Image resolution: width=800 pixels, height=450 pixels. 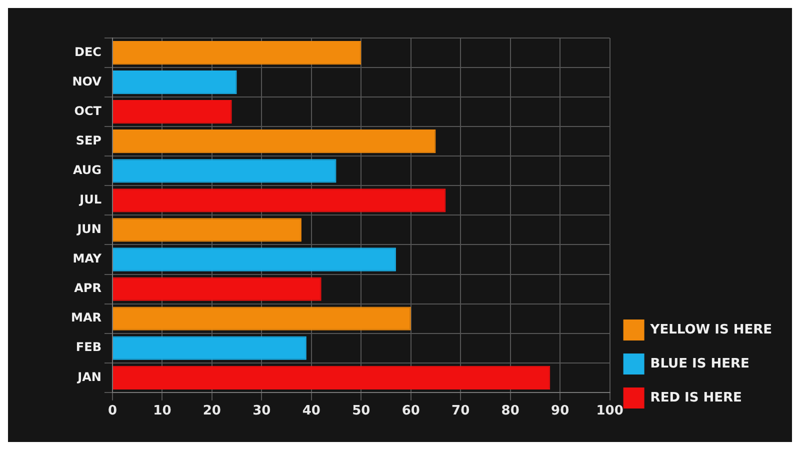 I want to click on x-tick-label: 60, so click(x=411, y=411).